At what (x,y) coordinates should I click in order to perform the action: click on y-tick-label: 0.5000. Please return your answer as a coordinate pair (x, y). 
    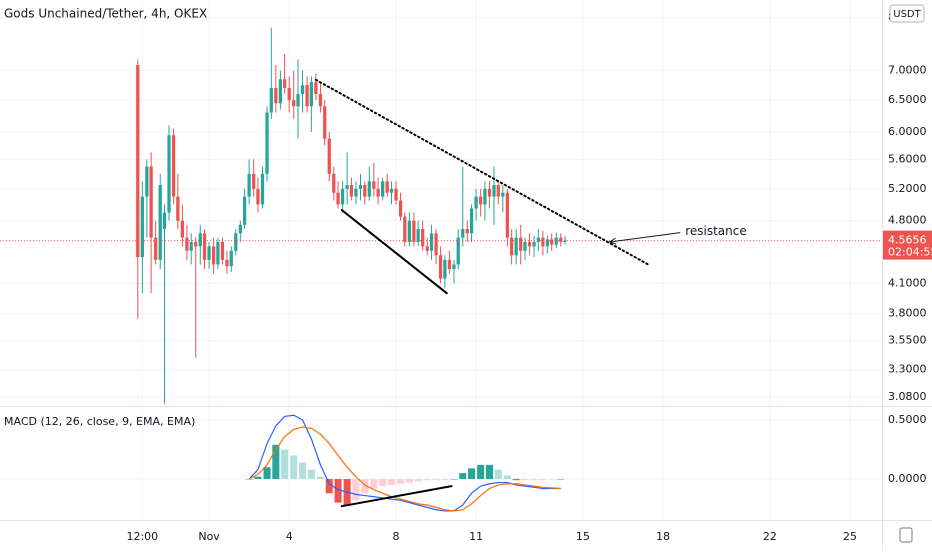
    Looking at the image, I should click on (907, 419).